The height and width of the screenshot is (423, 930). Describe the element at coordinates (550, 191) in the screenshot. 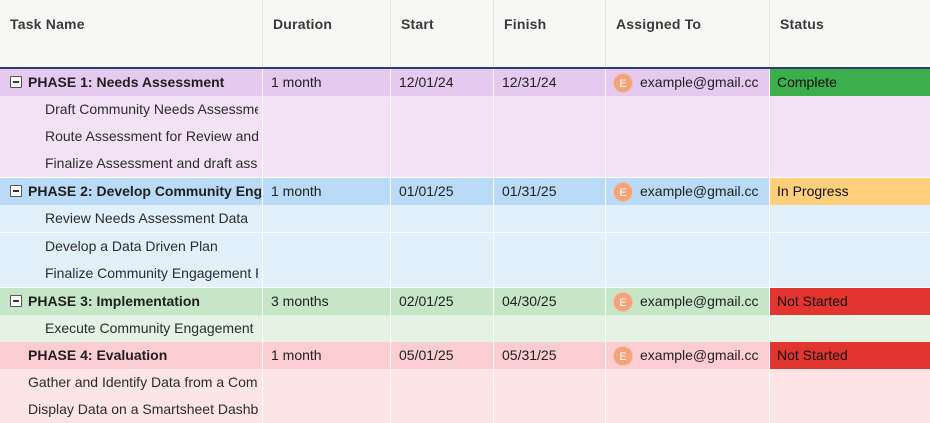

I see `finish-date-cell: 01/31/25` at that location.